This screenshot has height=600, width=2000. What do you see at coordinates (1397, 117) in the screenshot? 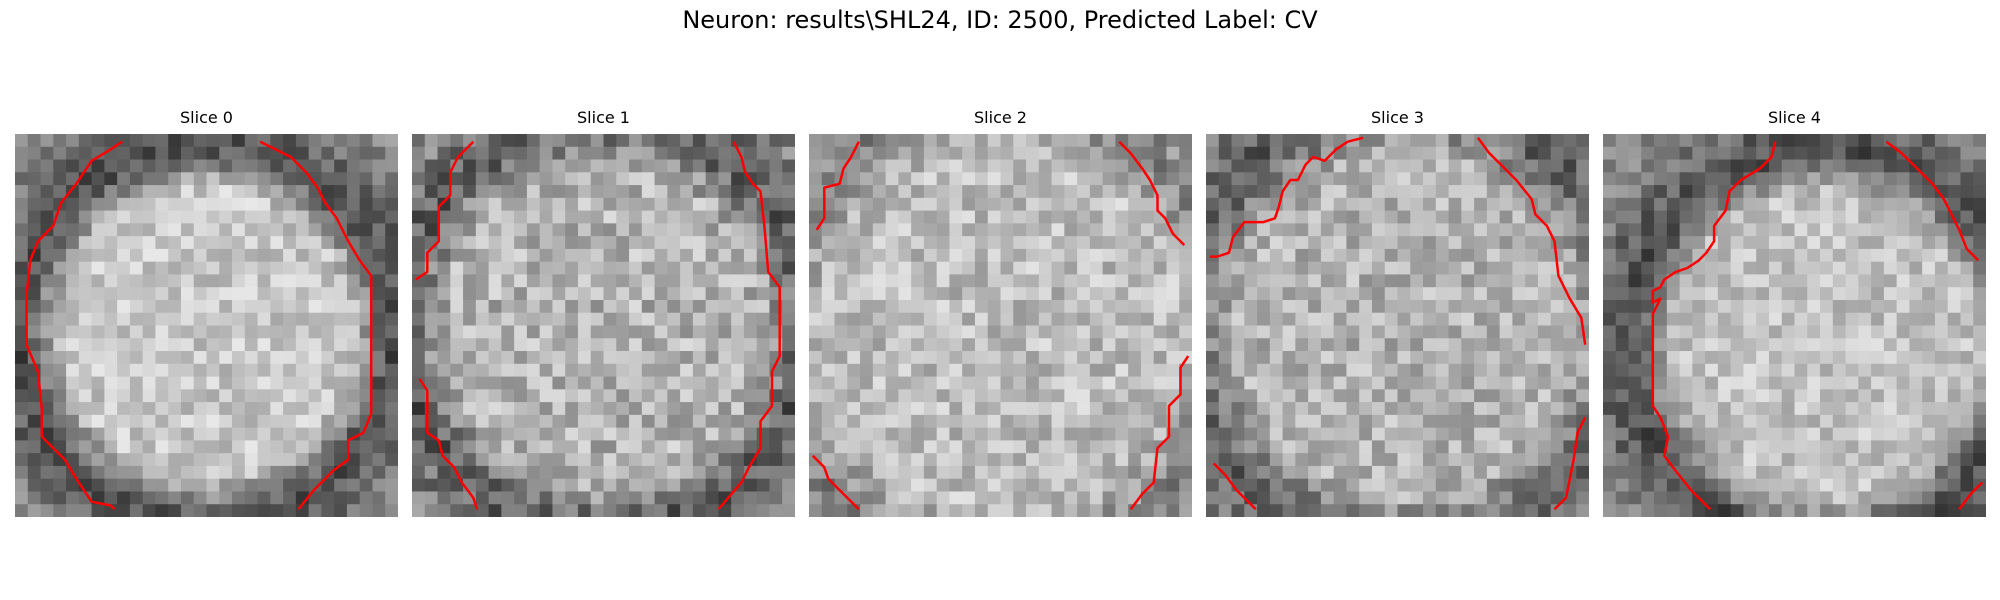
I see `slice-title-3: Slice 3` at bounding box center [1397, 117].